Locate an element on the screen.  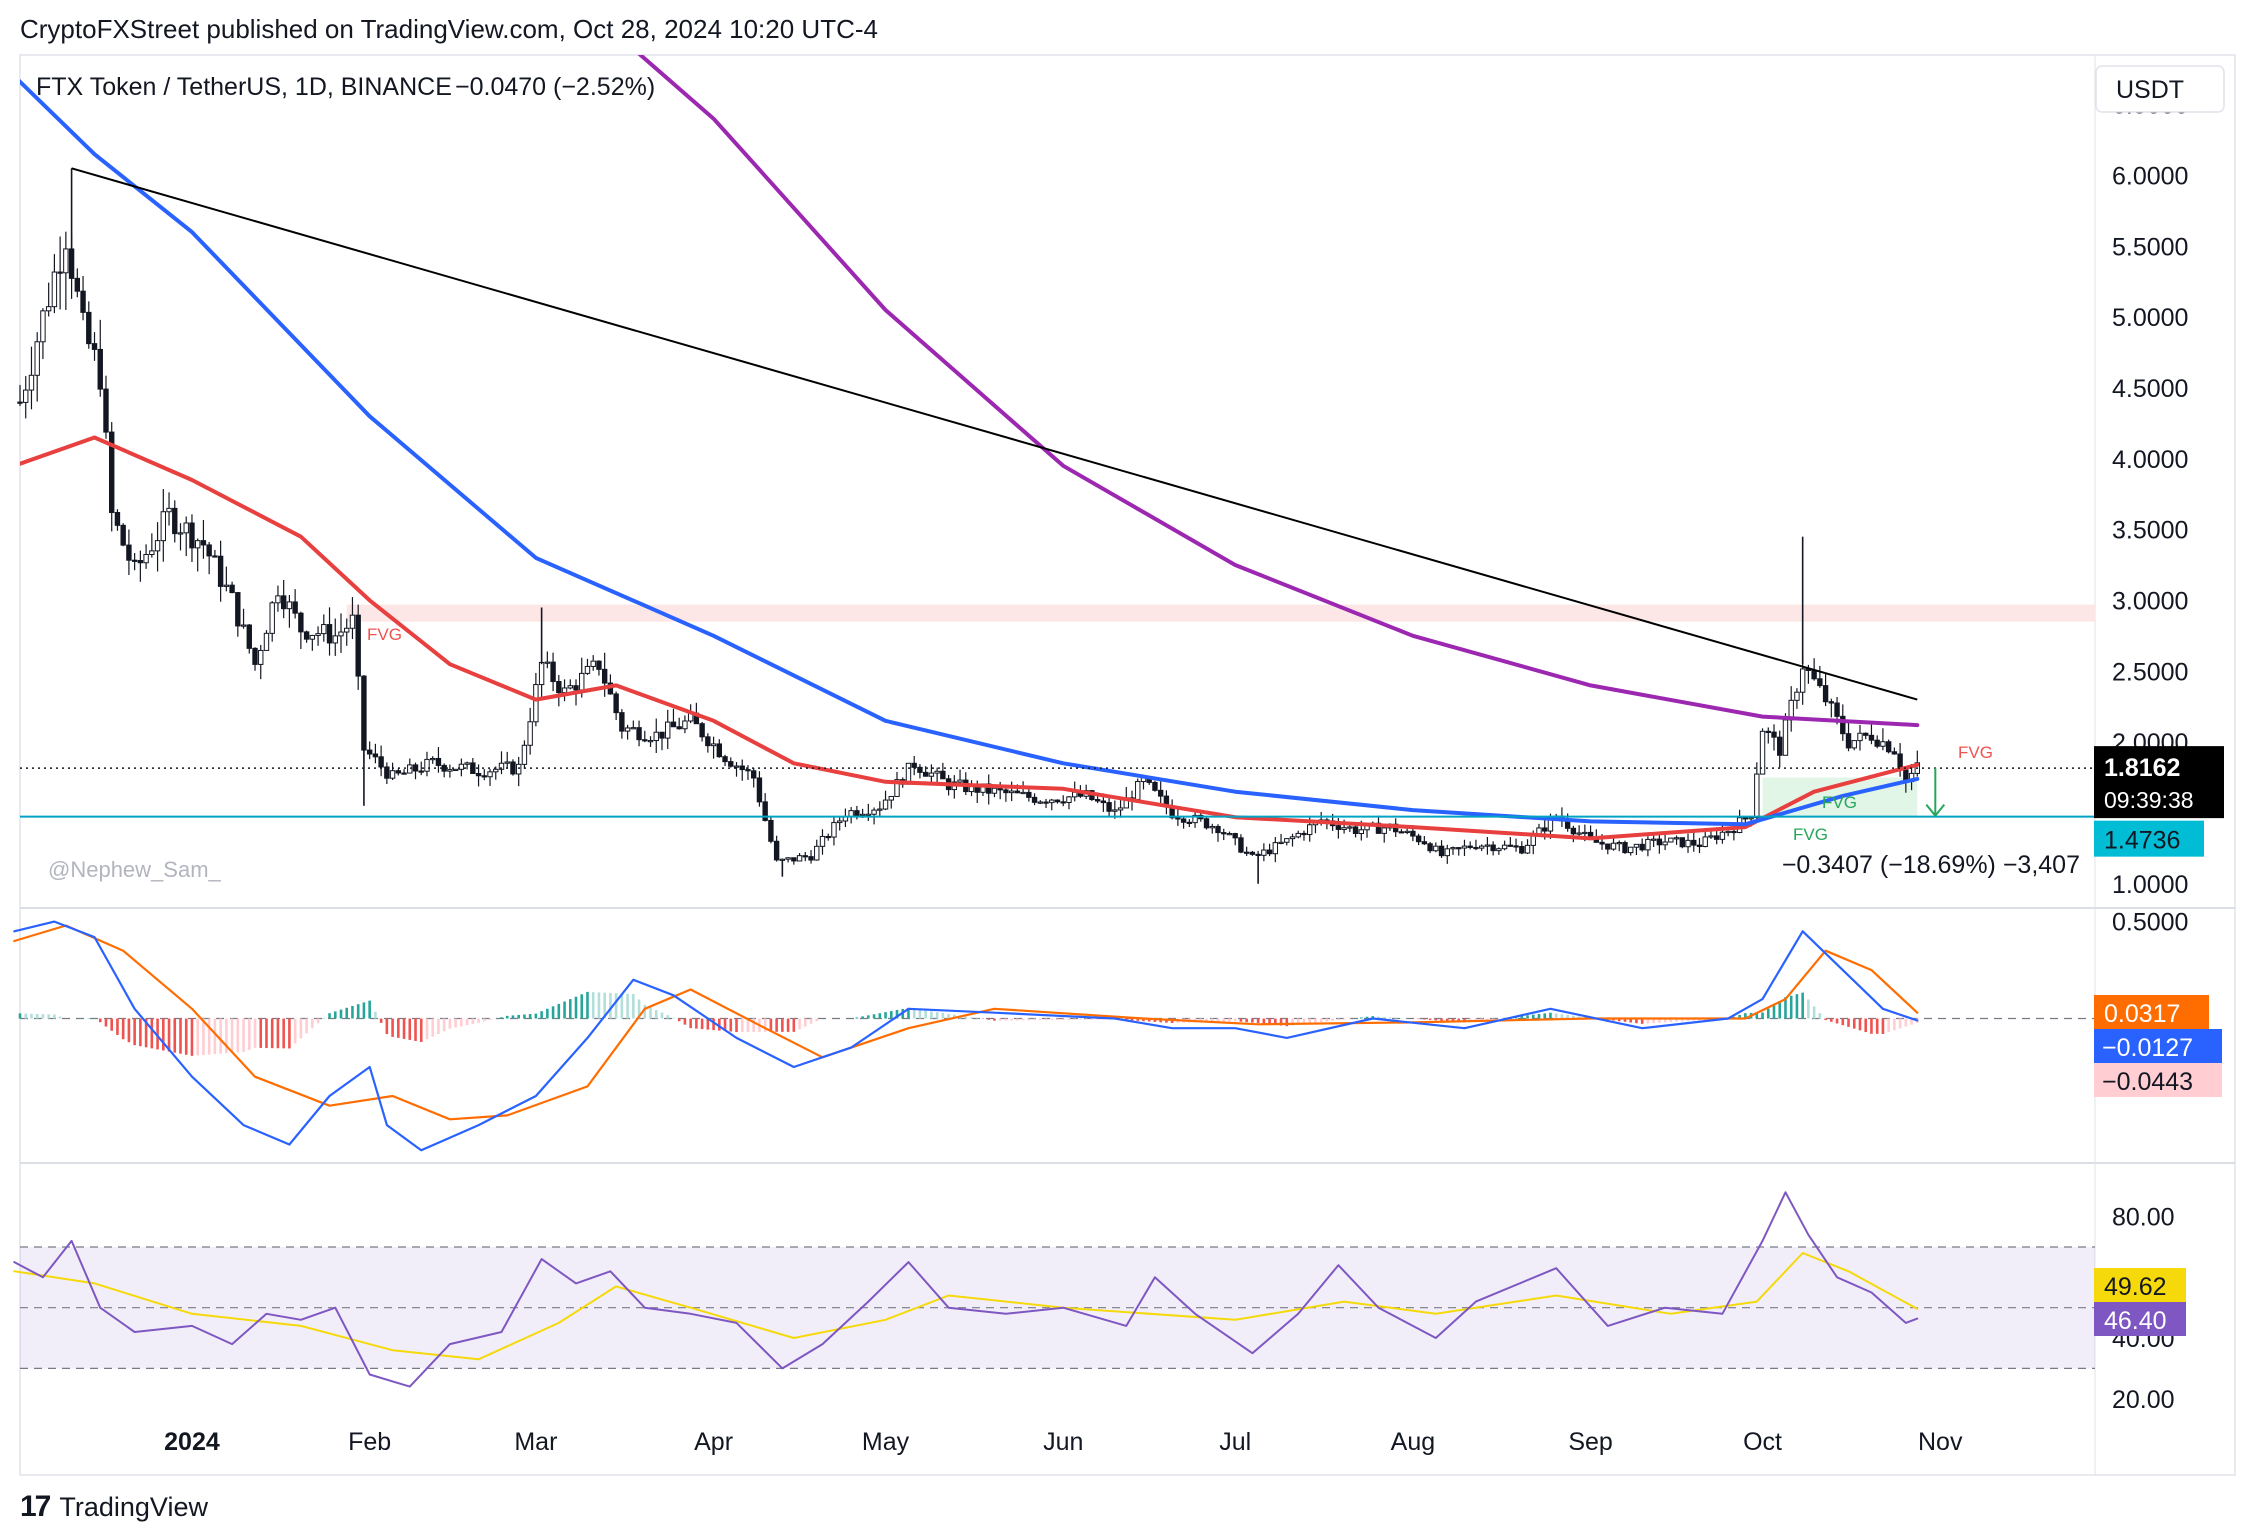
tradingview-brand: TradingView is located at coordinates (133, 1506).